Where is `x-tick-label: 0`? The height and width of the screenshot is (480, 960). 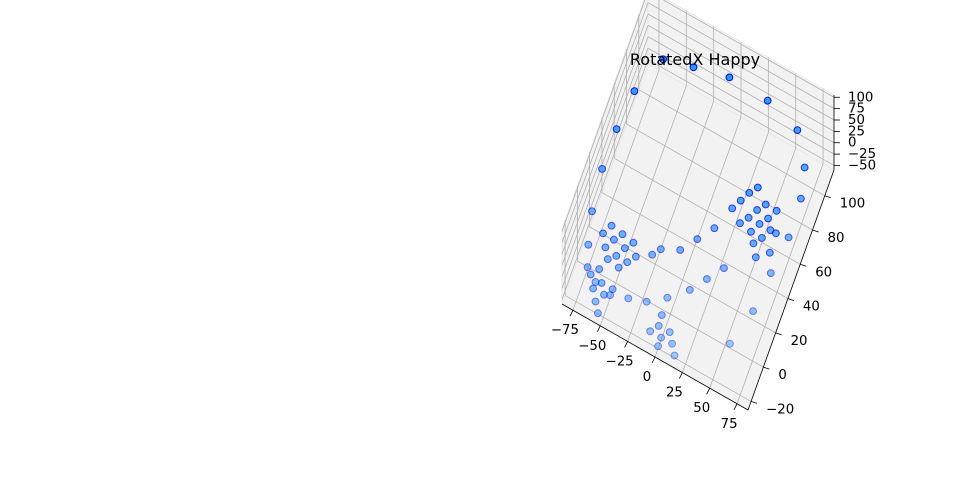 x-tick-label: 0 is located at coordinates (647, 377).